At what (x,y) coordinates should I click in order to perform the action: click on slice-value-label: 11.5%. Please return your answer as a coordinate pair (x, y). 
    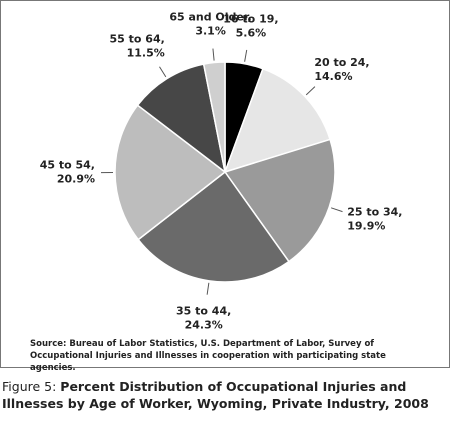
    Looking at the image, I should click on (146, 52).